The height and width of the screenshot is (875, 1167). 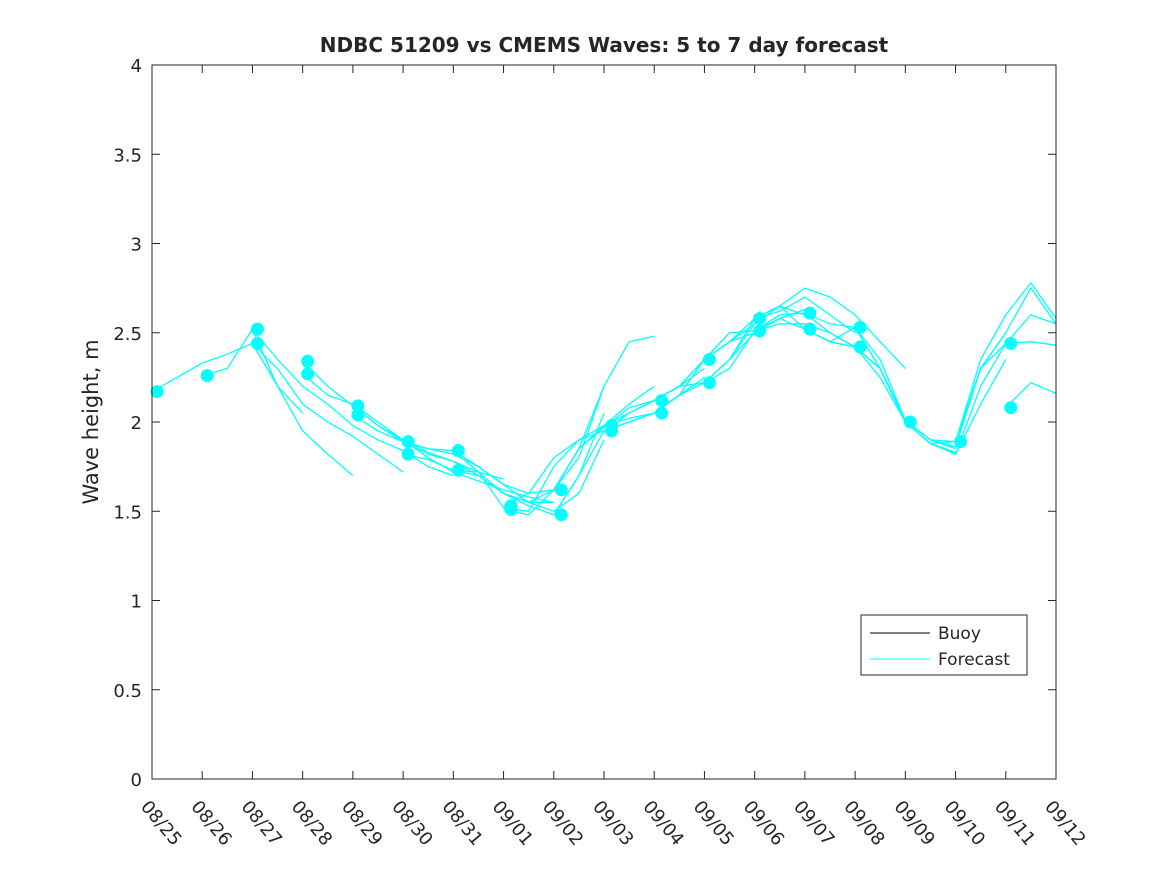 What do you see at coordinates (136, 602) in the screenshot?
I see `y-tick-label: 1` at bounding box center [136, 602].